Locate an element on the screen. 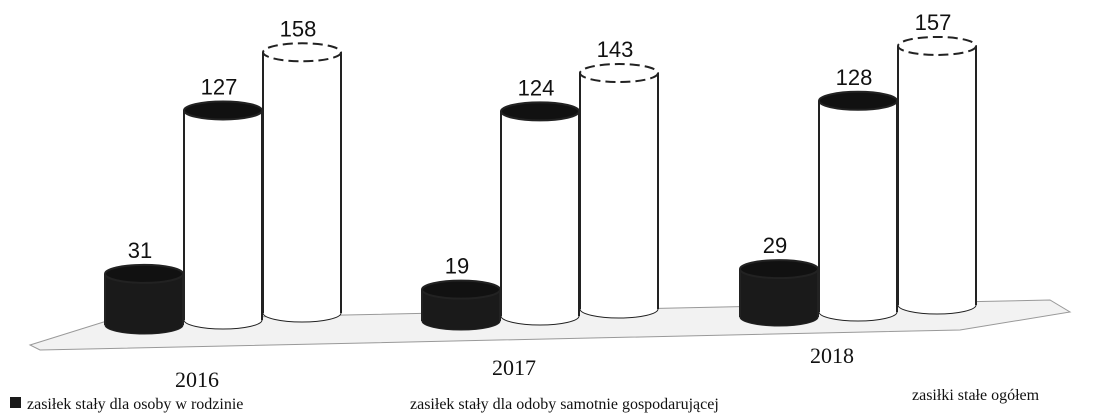 This screenshot has width=1095, height=417. legend-label: zasiłek stały dla osoby w rodzinie is located at coordinates (135, 404).